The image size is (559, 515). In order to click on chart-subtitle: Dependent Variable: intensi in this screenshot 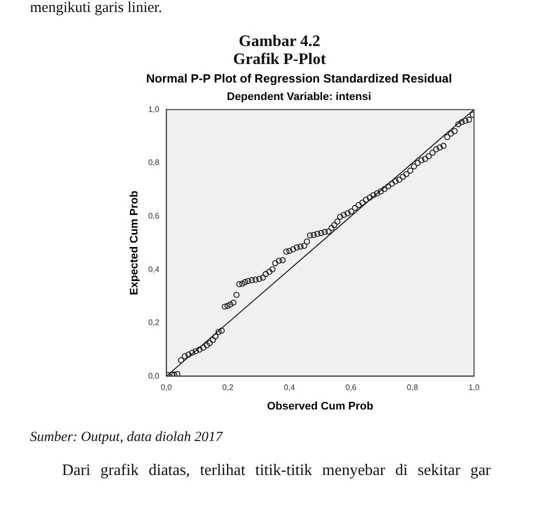, I will do `click(299, 97)`.